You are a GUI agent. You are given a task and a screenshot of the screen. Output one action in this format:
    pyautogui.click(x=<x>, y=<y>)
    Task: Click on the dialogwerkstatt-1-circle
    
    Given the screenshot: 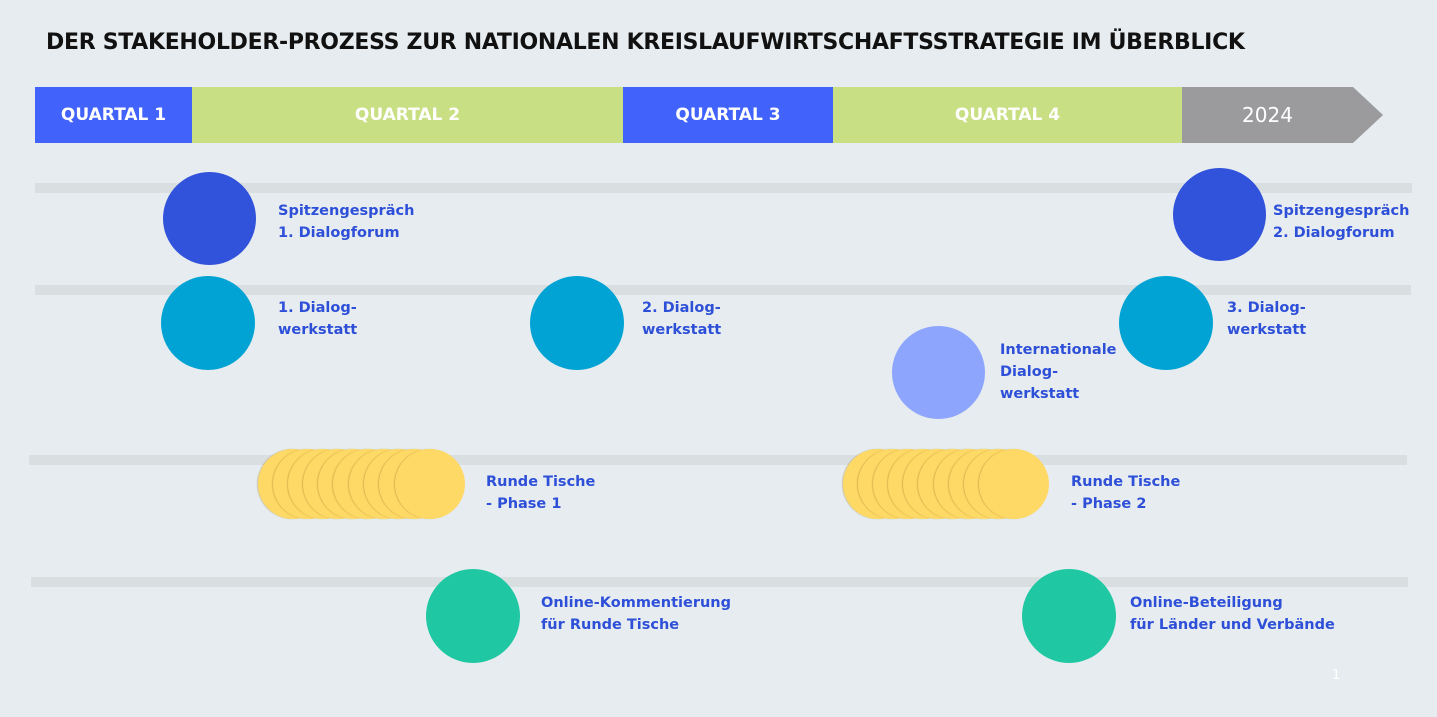 What is the action you would take?
    pyautogui.click(x=208, y=323)
    